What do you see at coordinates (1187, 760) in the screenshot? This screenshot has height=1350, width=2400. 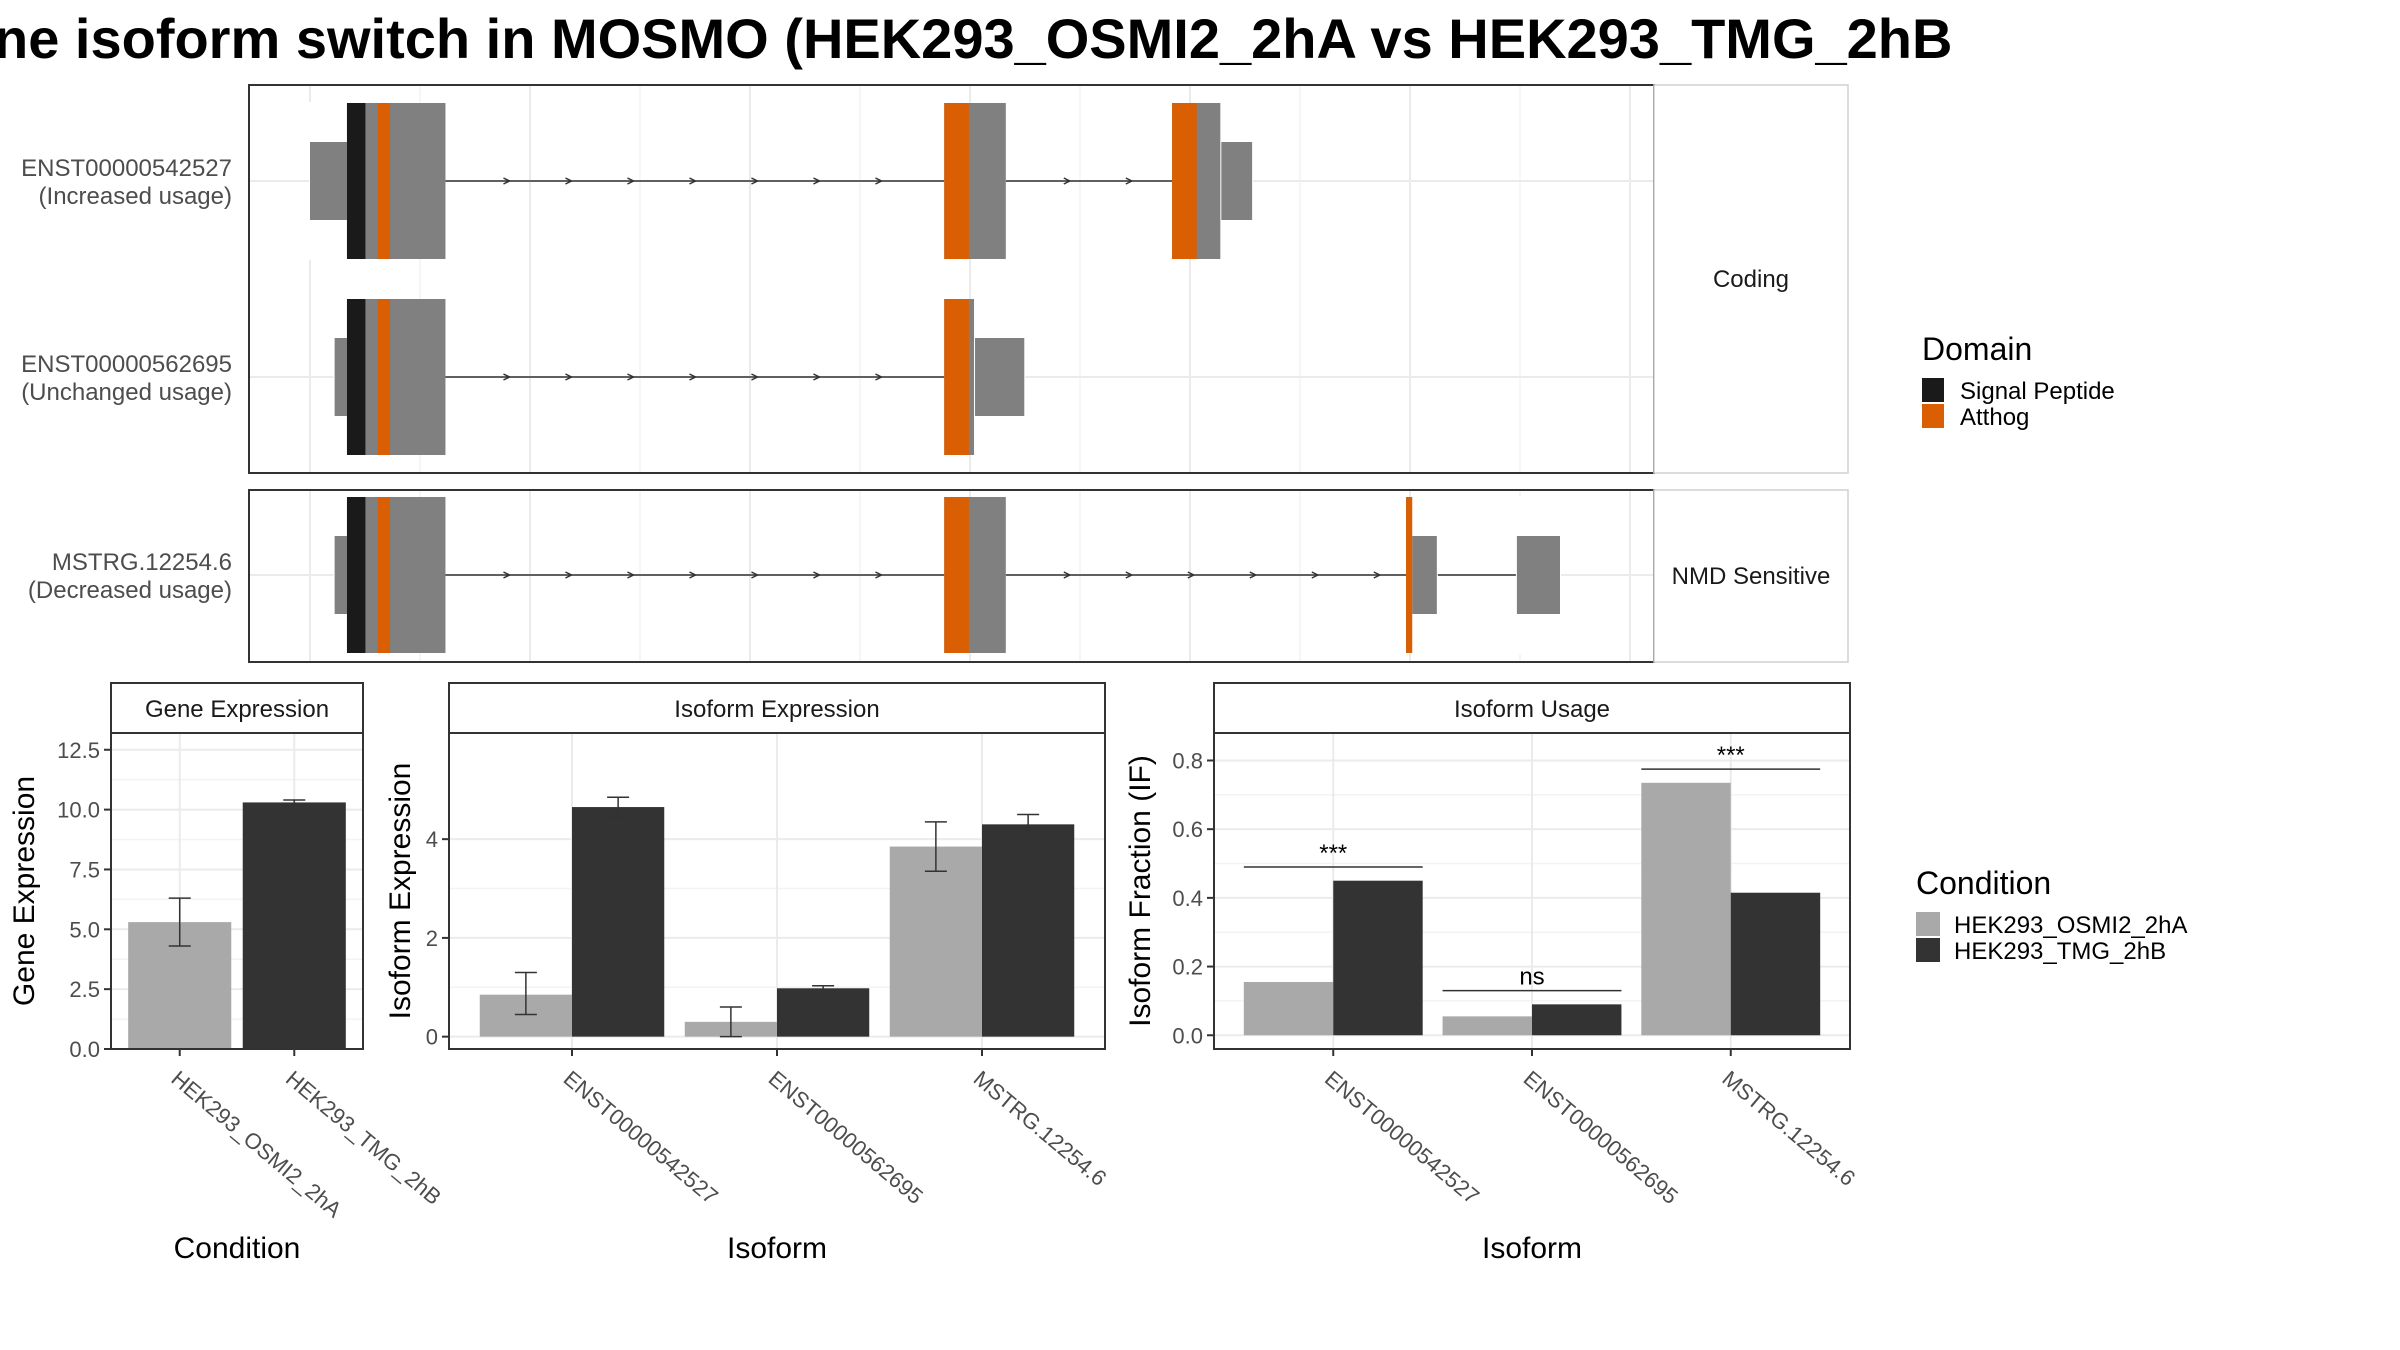 I see `y-tick-label: 0.8` at bounding box center [1187, 760].